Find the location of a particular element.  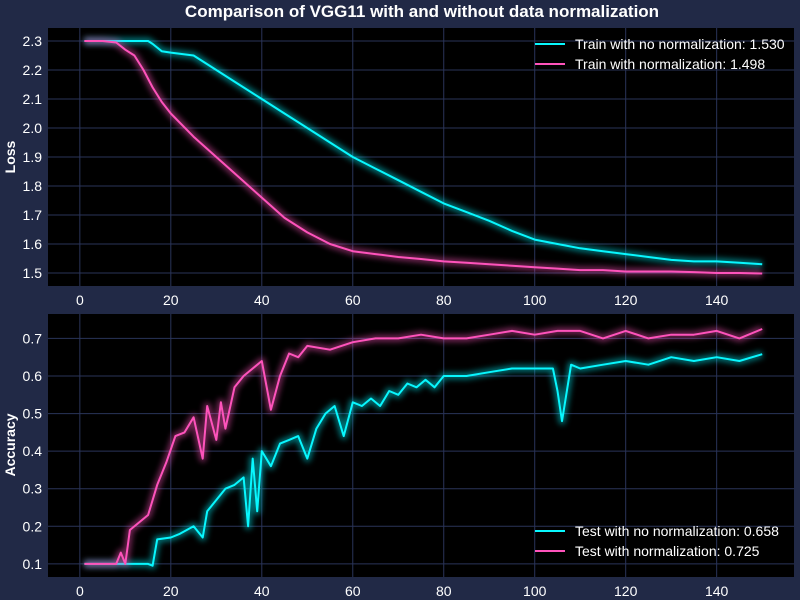

y-tick-label: 1.6 is located at coordinates (33, 244).